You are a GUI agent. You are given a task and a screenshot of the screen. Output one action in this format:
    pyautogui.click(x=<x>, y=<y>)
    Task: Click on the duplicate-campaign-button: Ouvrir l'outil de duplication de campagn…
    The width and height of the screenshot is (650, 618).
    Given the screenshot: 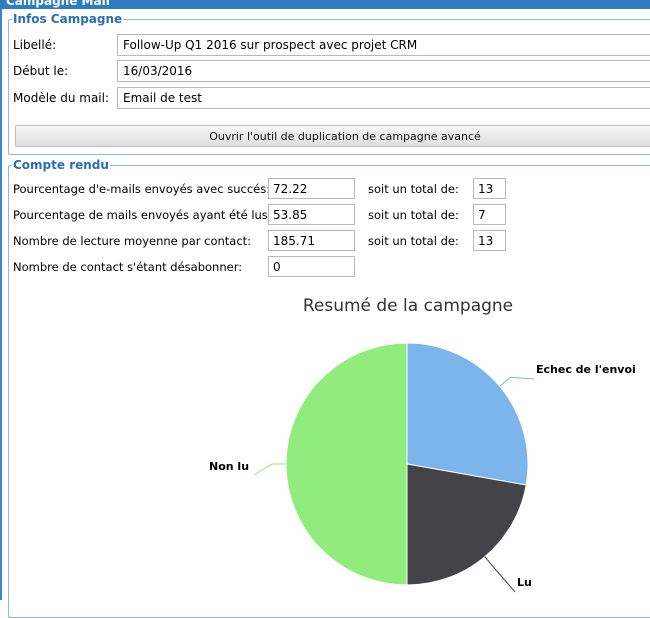 What is the action you would take?
    pyautogui.click(x=332, y=136)
    